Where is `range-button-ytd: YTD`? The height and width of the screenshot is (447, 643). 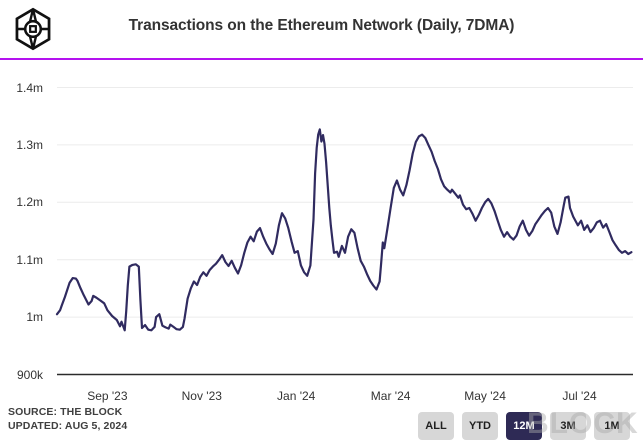 range-button-ytd: YTD is located at coordinates (480, 426).